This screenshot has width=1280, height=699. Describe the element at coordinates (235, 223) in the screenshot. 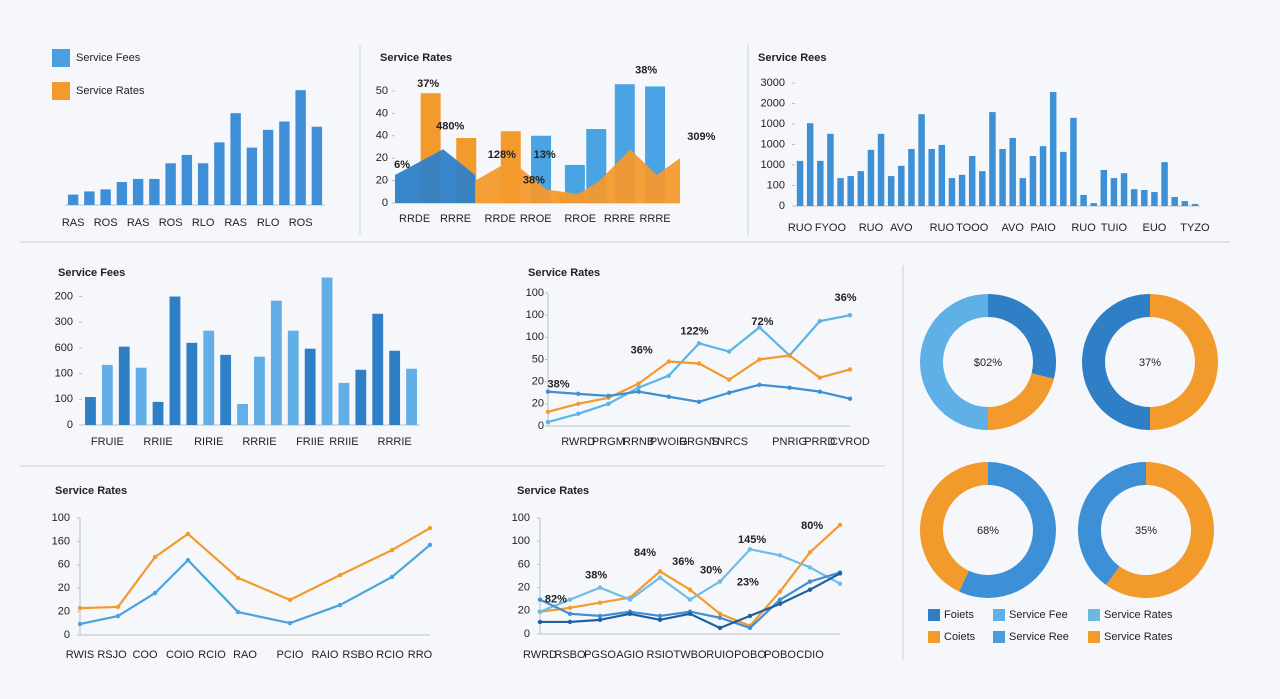

I see `x-tick-label: RAS` at that location.